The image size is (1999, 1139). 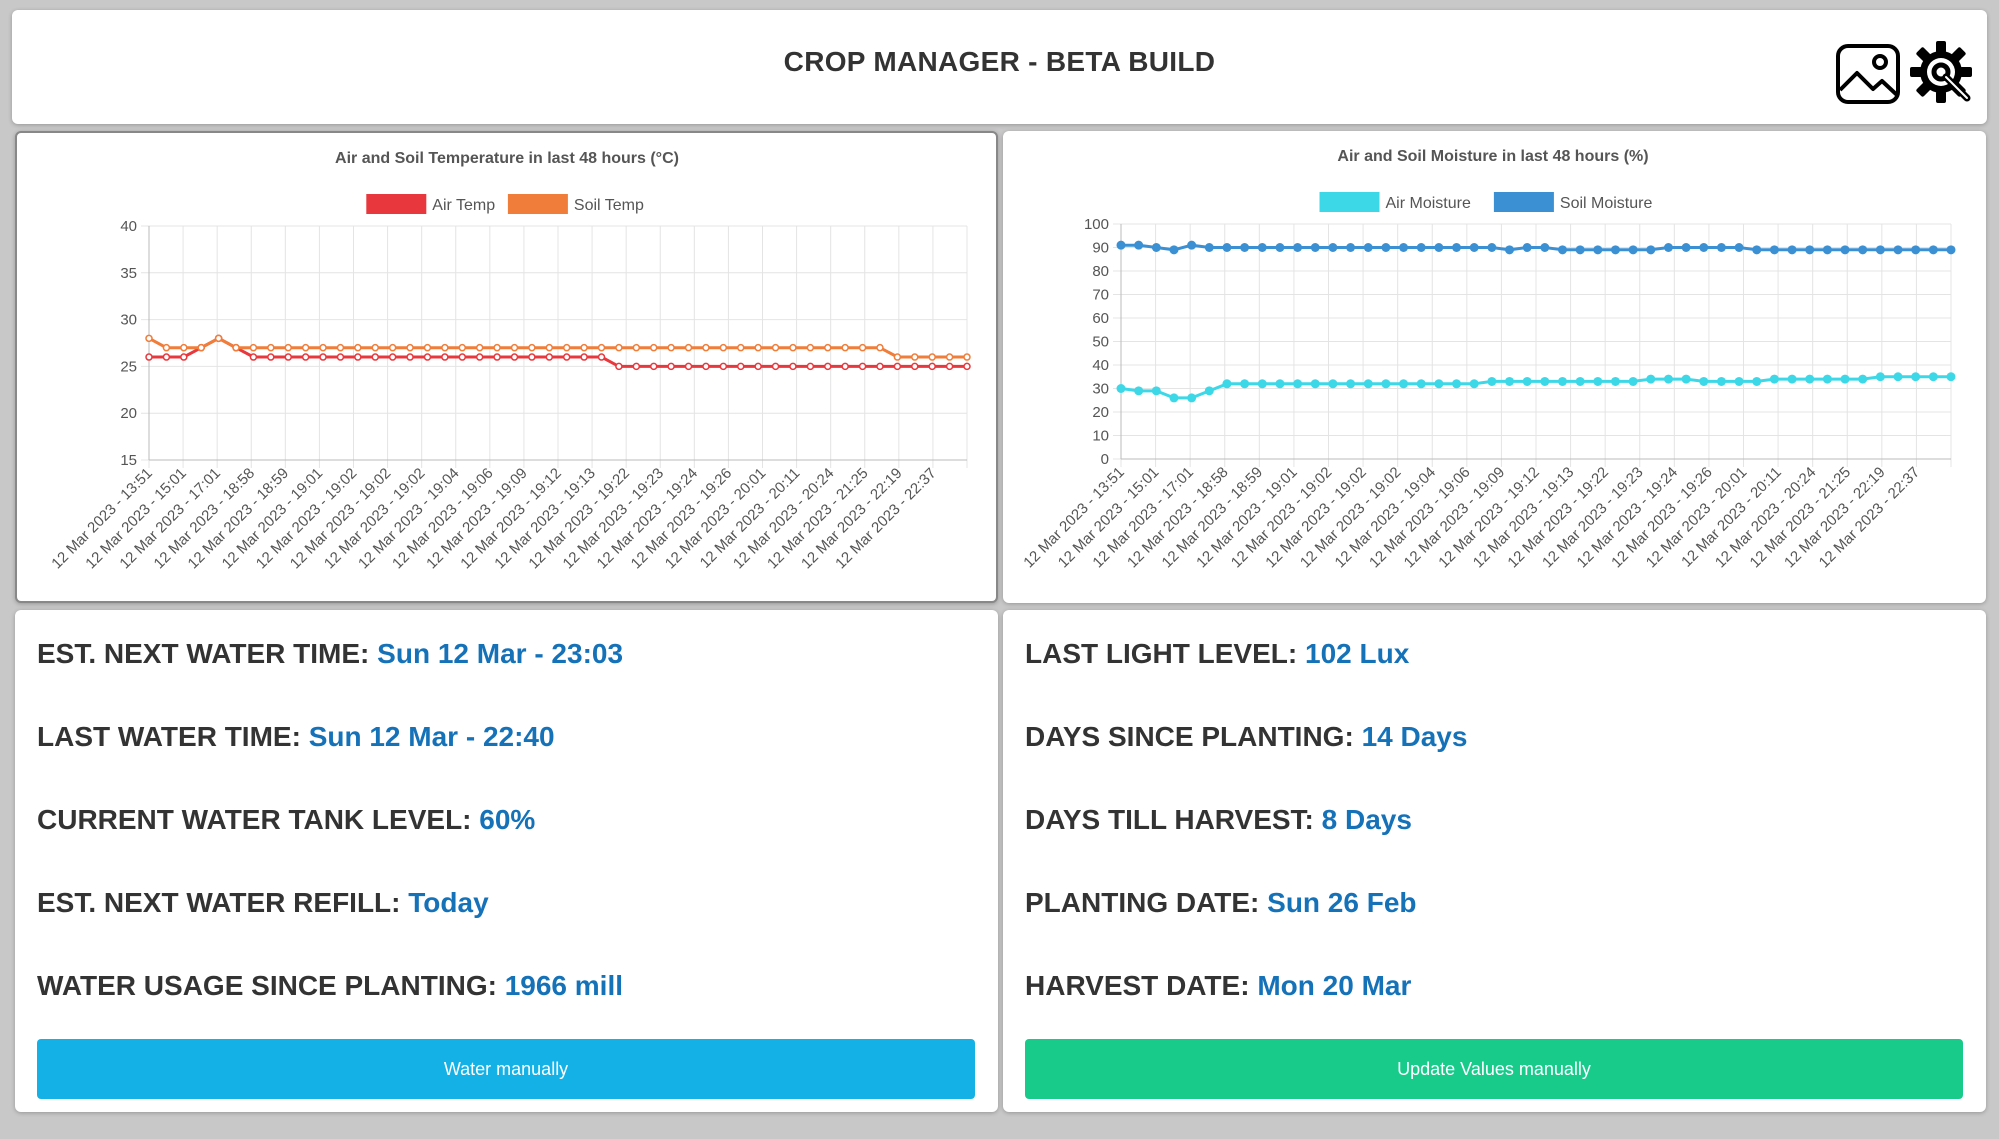 I want to click on legend-label-moisture-1: Soil Moisture, so click(x=1606, y=203).